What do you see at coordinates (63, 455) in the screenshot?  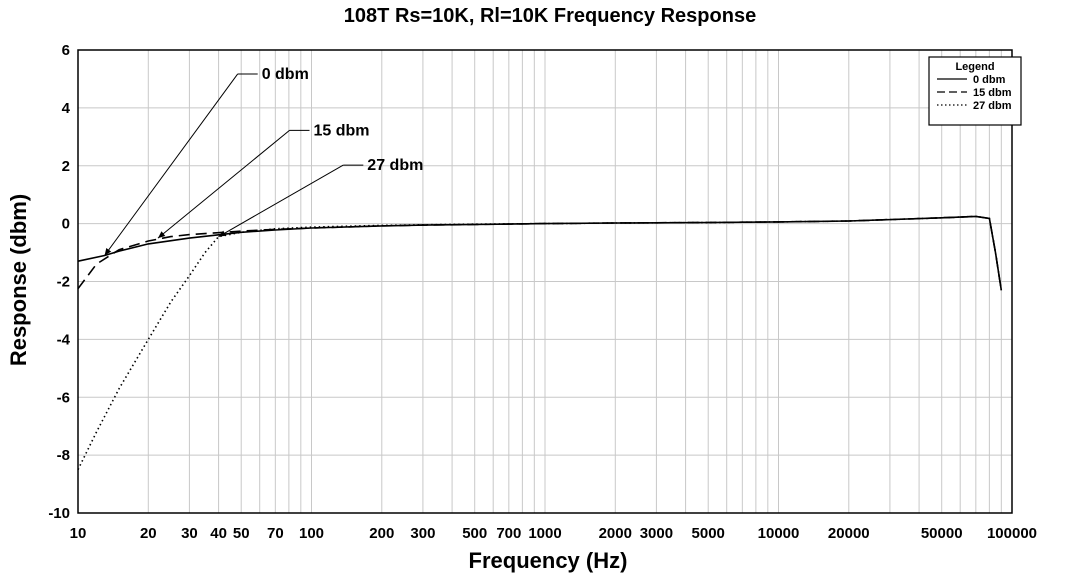 I see `y-tick-label: -8` at bounding box center [63, 455].